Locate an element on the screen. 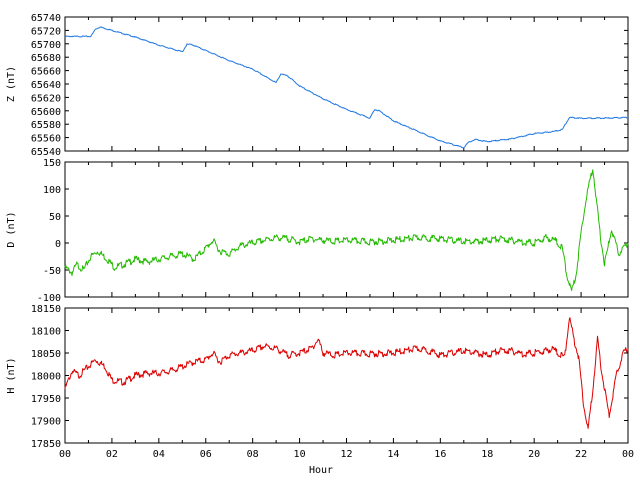 The width and height of the screenshot is (640, 480). z-y-tick-label: 65600 is located at coordinates (46, 112).